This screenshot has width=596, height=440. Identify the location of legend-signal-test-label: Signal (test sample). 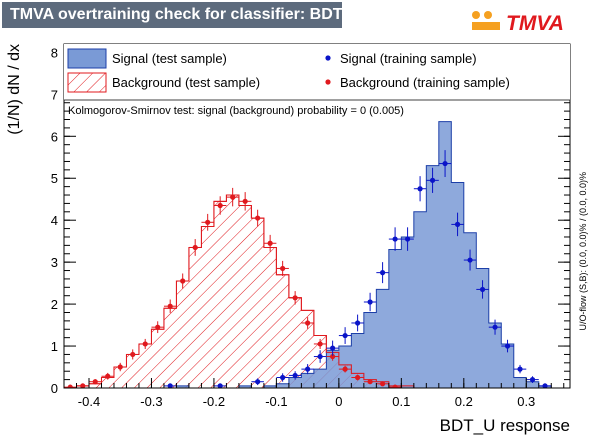
(169, 58).